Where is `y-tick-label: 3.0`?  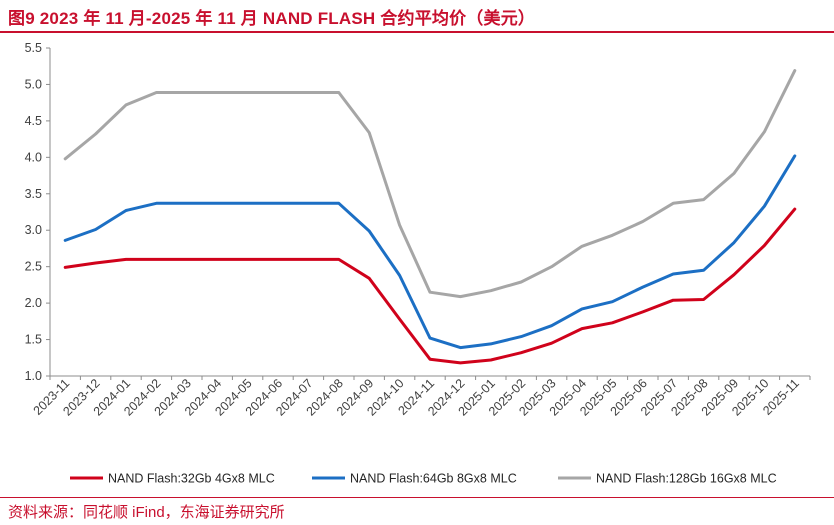
y-tick-label: 3.0 is located at coordinates (33, 230).